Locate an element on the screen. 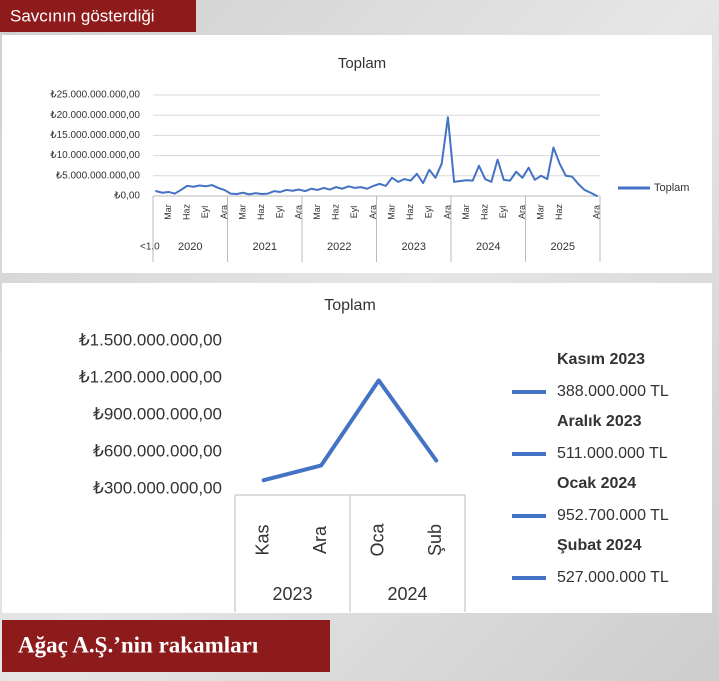  x-tick-label: Oca is located at coordinates (378, 540).